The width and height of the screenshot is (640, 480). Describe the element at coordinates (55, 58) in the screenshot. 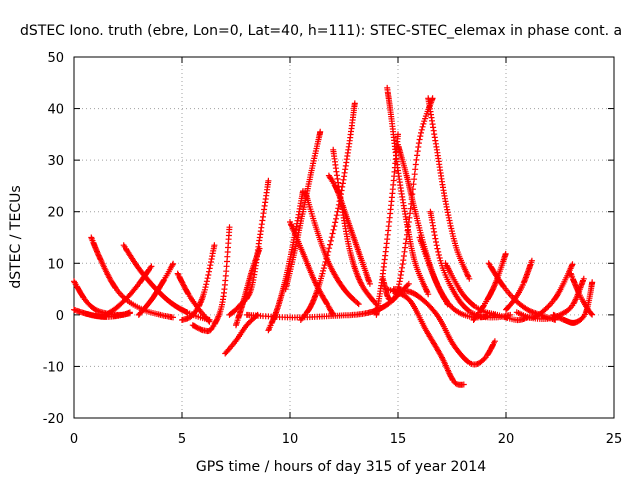

I see `y-tick-label: 50` at that location.